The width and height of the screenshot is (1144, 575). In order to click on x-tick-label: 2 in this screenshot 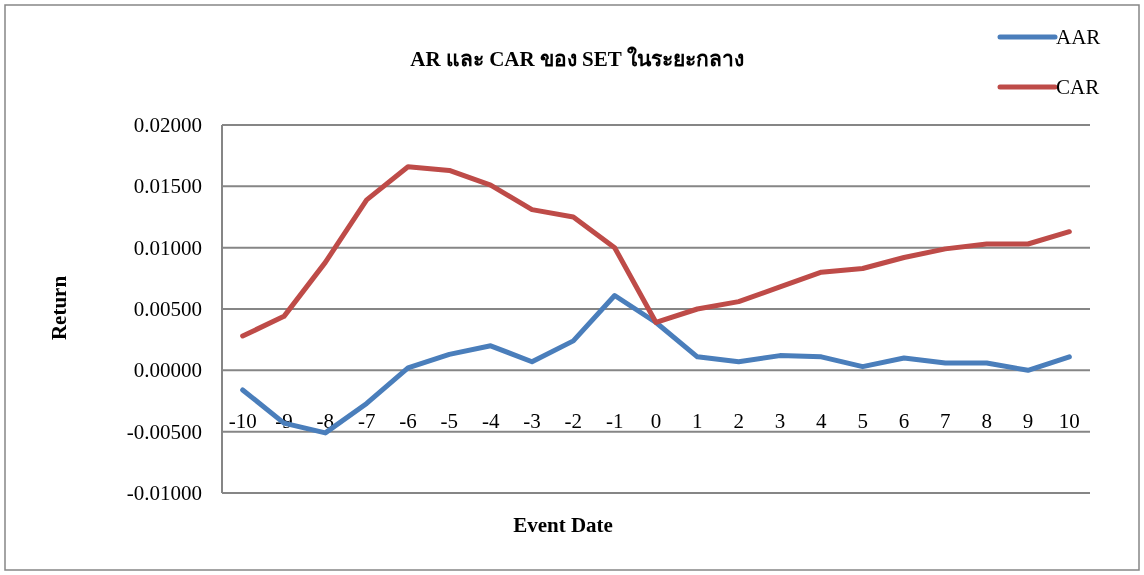, I will do `click(738, 421)`.